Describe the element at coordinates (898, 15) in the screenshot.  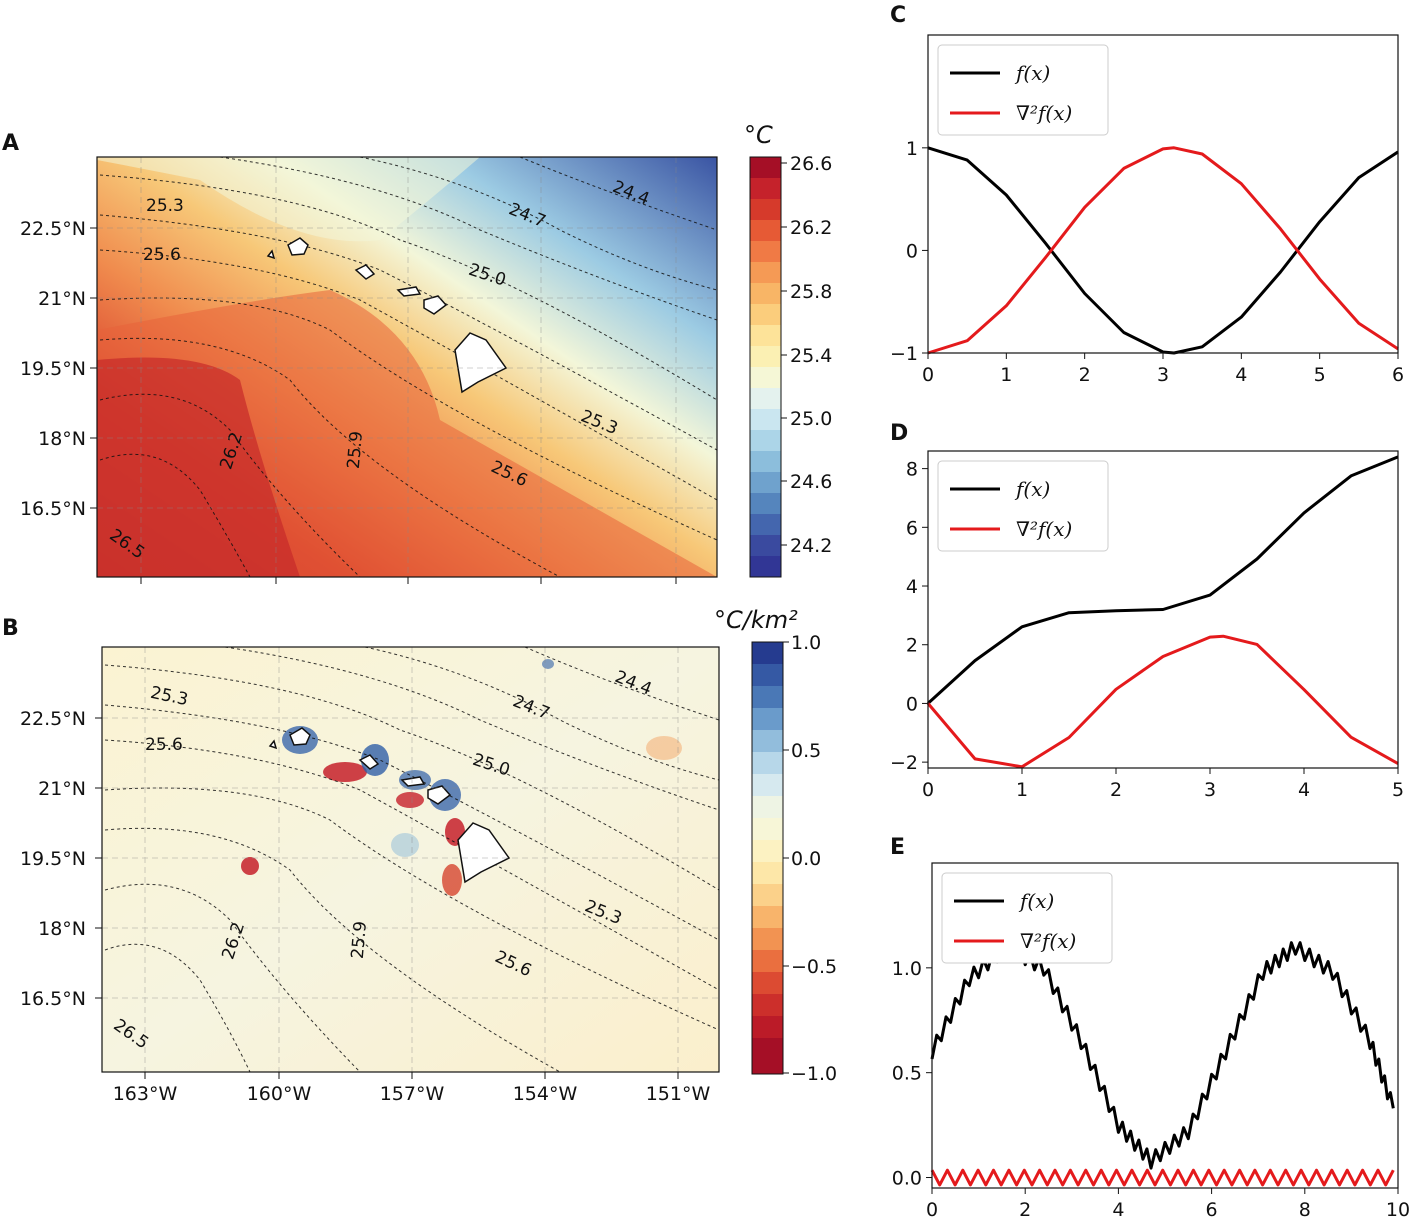
I see `panel-c-letter: C` at that location.